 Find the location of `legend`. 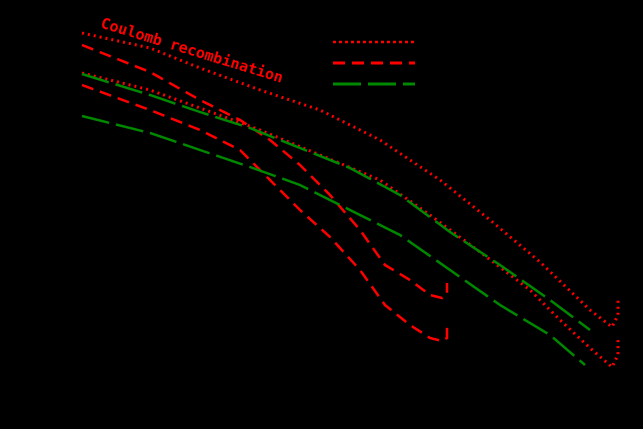

legend is located at coordinates (374, 63).